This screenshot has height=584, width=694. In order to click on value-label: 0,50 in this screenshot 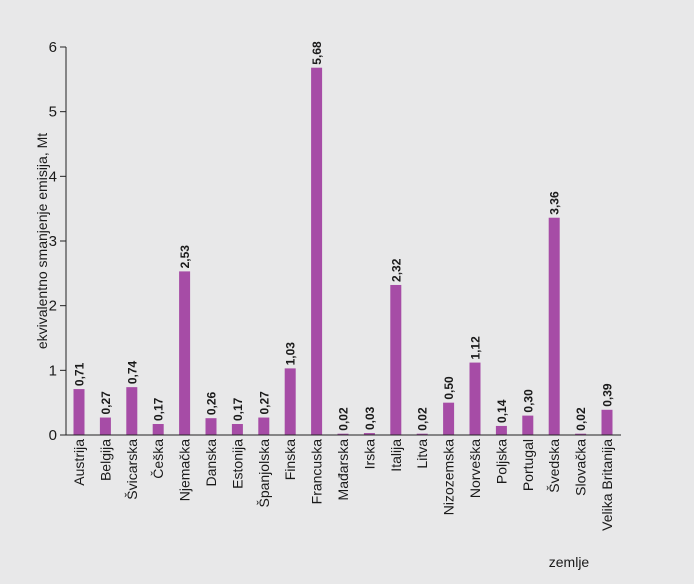, I will do `click(449, 388)`.